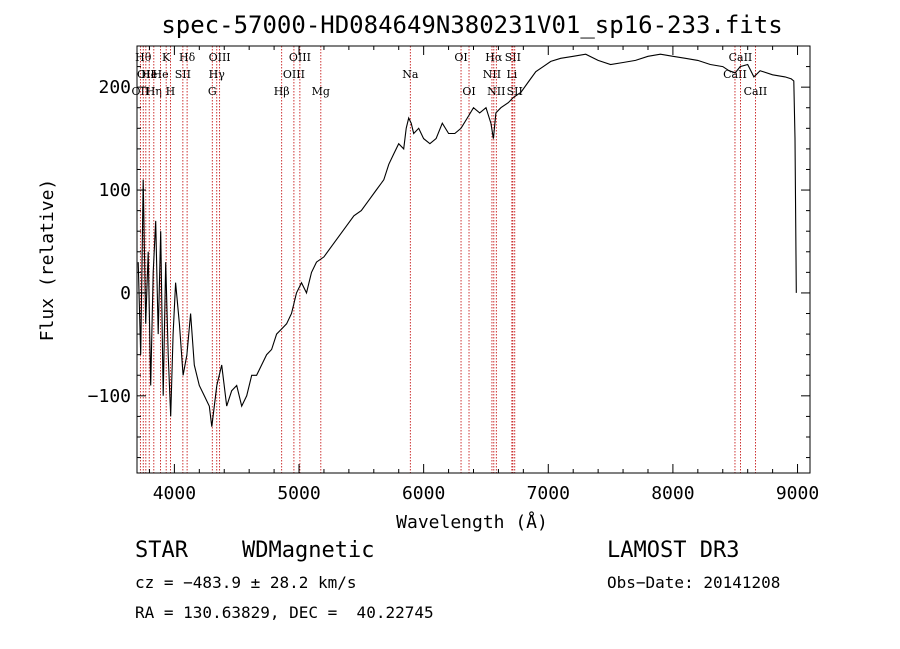 This screenshot has height=649, width=900. What do you see at coordinates (515, 91) in the screenshot?
I see `marker-label-25: SII` at bounding box center [515, 91].